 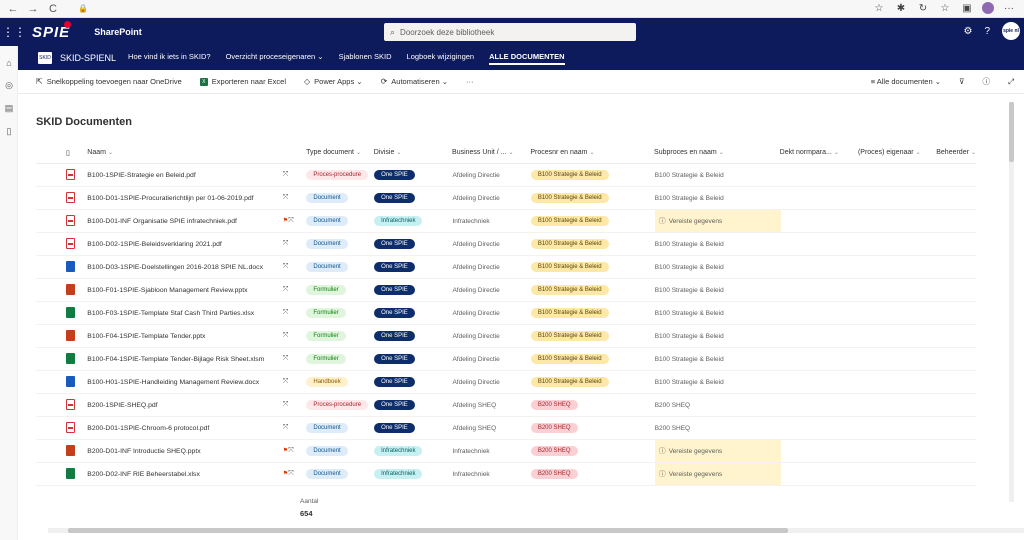 What do you see at coordinates (14, 32) in the screenshot?
I see `app-launcher-icon: ⋮⋮` at bounding box center [14, 32].